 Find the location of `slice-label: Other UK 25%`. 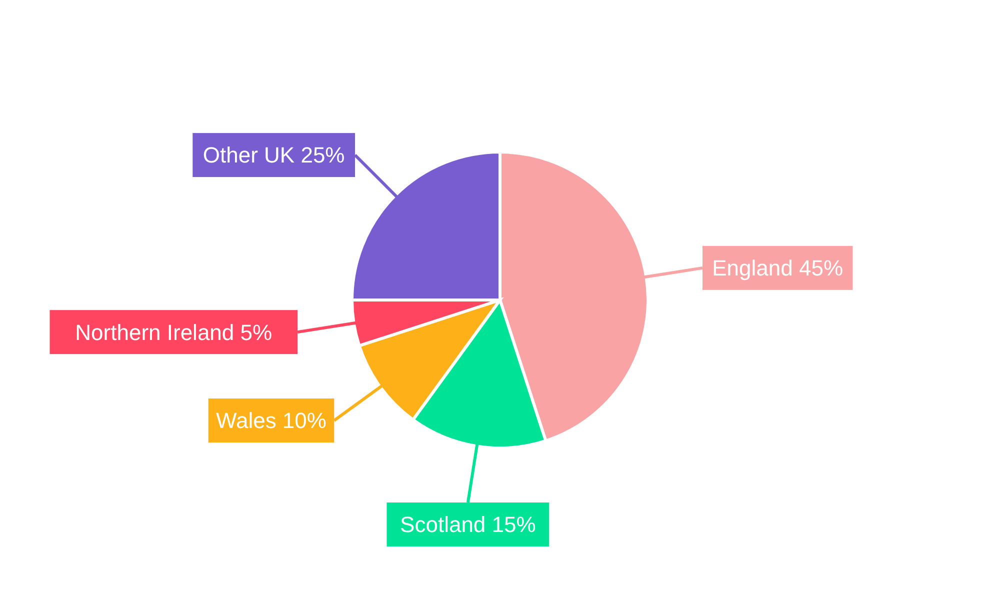

slice-label: Other UK 25% is located at coordinates (273, 155).